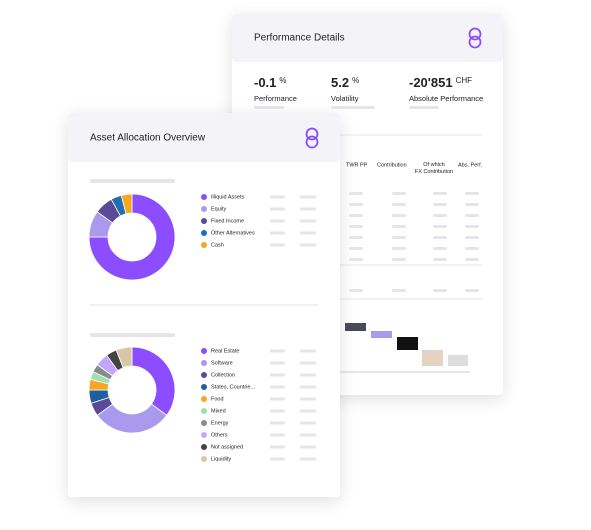  What do you see at coordinates (217, 245) in the screenshot?
I see `legend-label: Cash` at bounding box center [217, 245].